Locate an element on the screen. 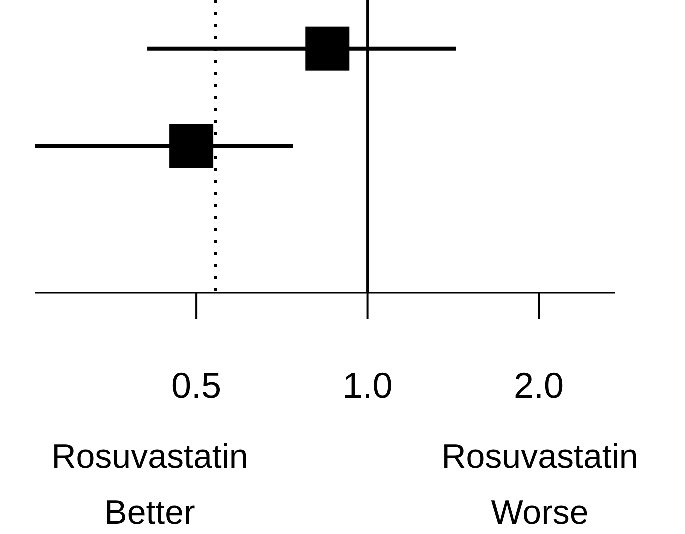 This screenshot has width=685, height=534. text: Rosuvastatin Worse is located at coordinates (540, 485).